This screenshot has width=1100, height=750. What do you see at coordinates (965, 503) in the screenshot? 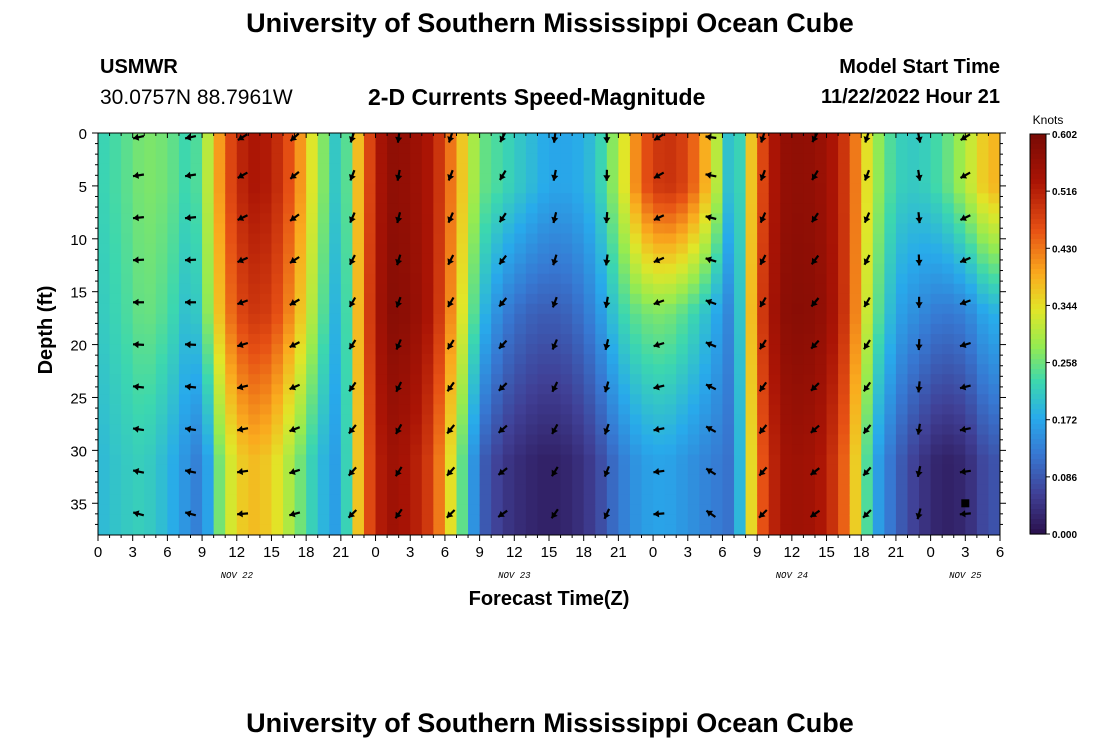
I see `marker-square` at bounding box center [965, 503].